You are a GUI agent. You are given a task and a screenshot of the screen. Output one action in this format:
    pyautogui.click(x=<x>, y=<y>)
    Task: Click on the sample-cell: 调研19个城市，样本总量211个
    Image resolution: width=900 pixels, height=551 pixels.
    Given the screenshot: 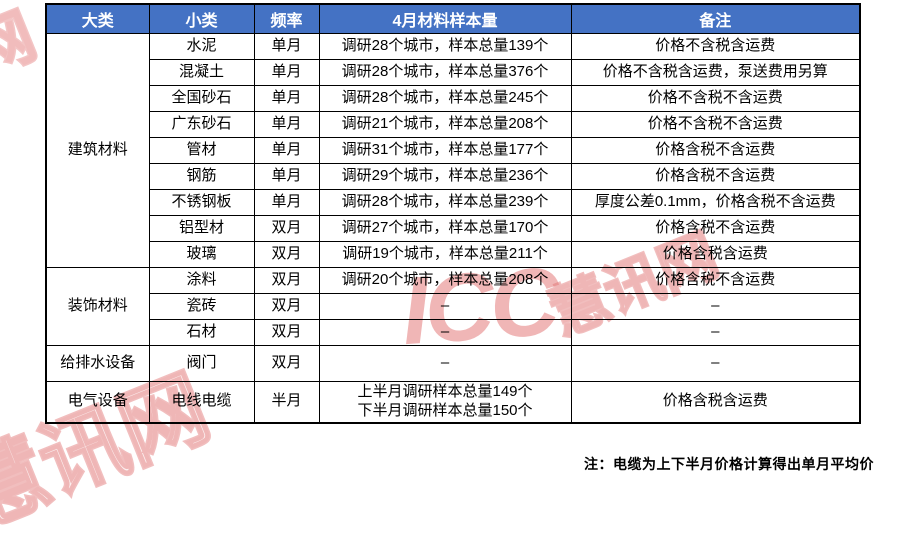 What is the action you would take?
    pyautogui.click(x=445, y=254)
    